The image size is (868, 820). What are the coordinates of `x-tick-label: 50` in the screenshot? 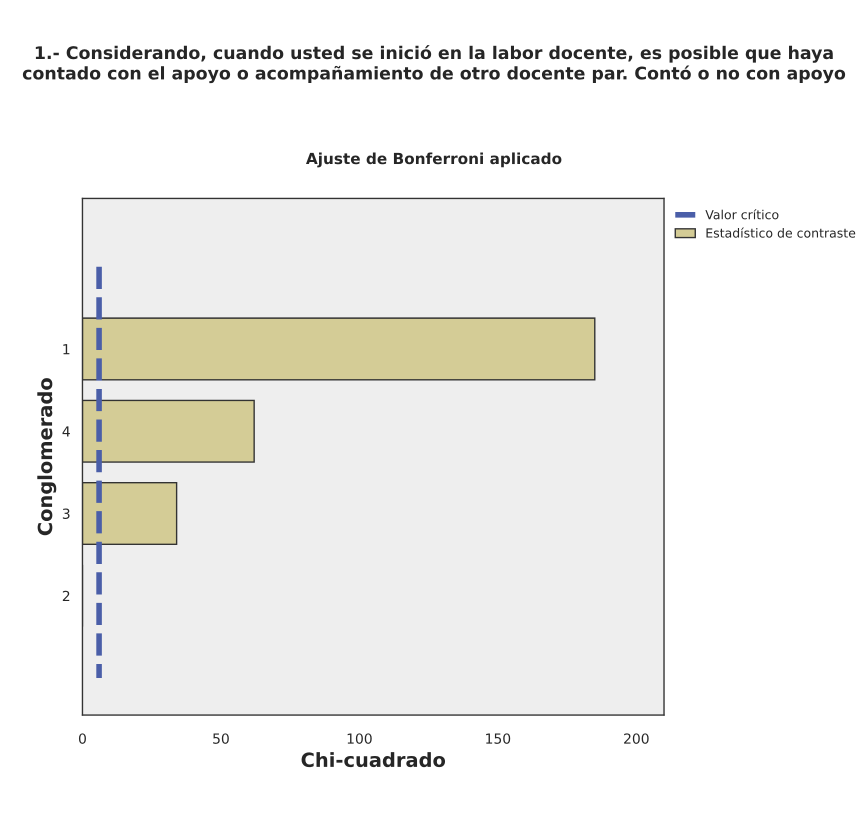 It's located at (221, 738).